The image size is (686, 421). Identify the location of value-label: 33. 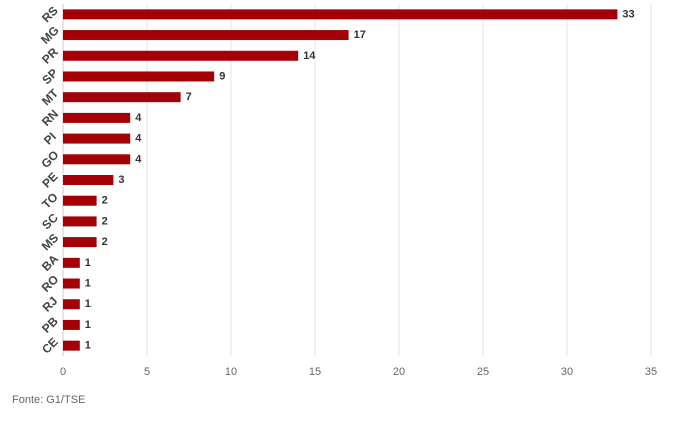
(628, 14).